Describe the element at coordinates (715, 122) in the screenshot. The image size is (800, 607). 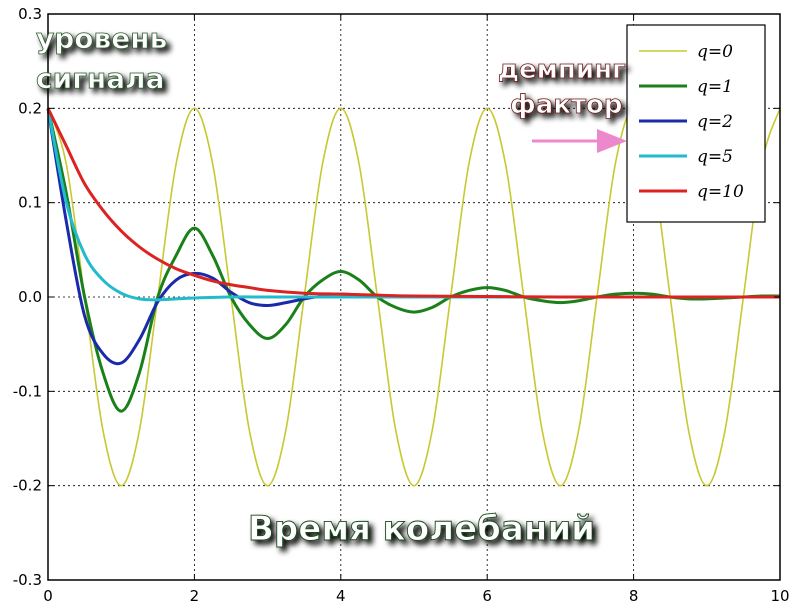
I see `legend-label-q2: q=2` at that location.